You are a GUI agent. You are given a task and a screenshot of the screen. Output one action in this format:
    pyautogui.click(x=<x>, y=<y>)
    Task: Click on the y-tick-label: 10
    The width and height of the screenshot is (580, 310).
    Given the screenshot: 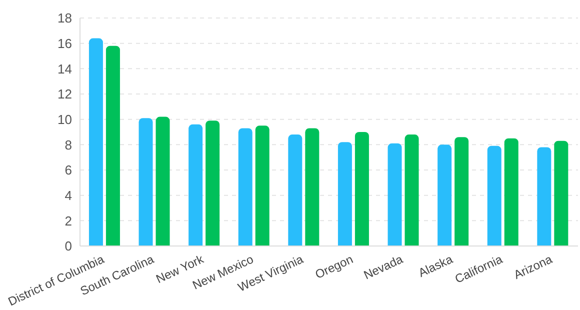 What is the action you would take?
    pyautogui.click(x=65, y=119)
    